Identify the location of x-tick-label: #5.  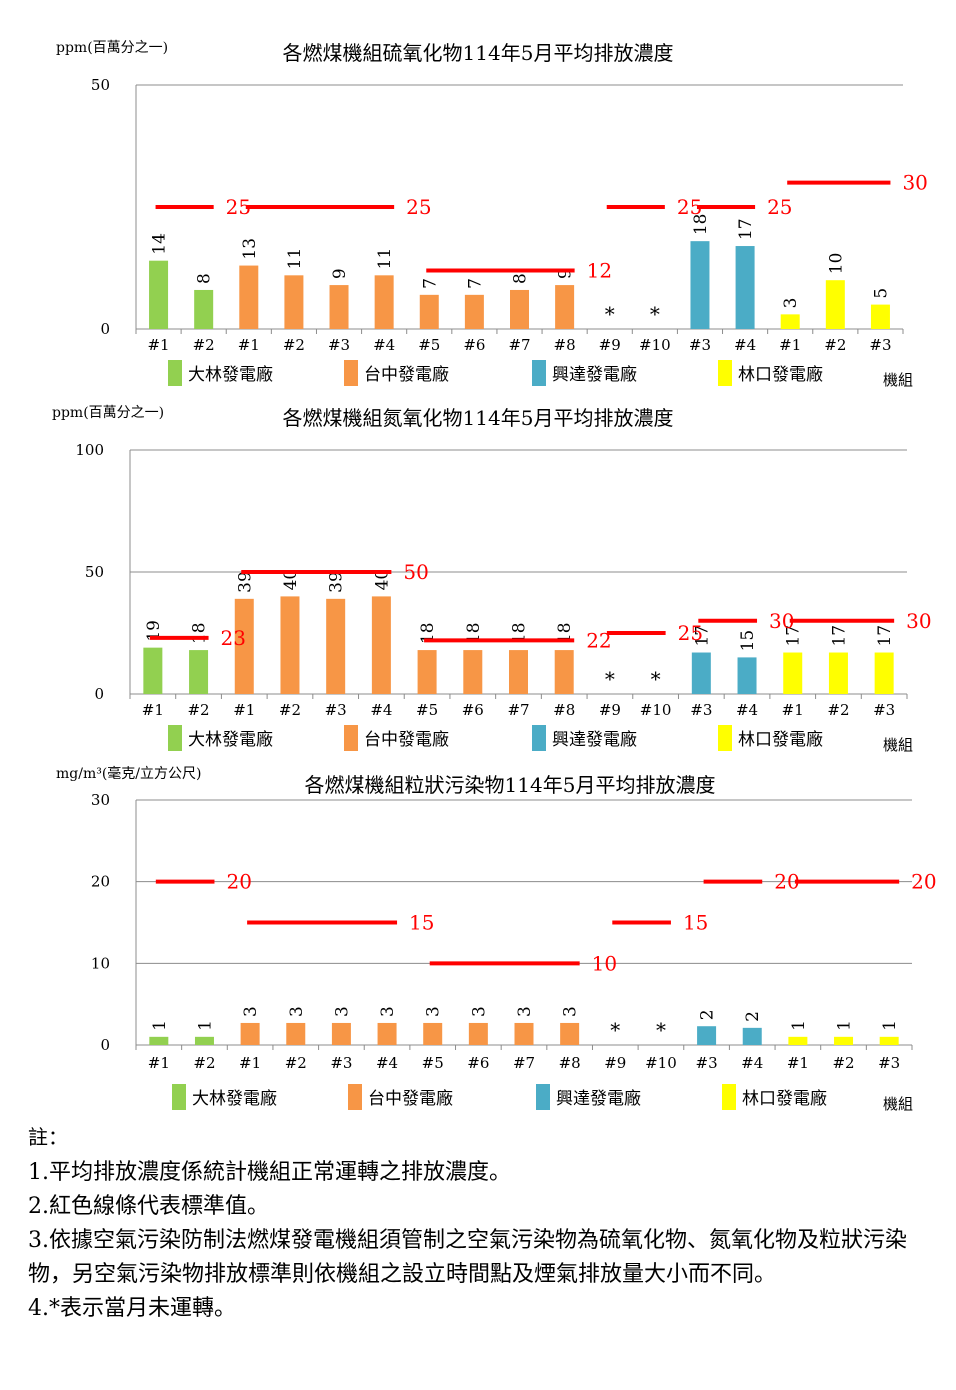
(427, 710).